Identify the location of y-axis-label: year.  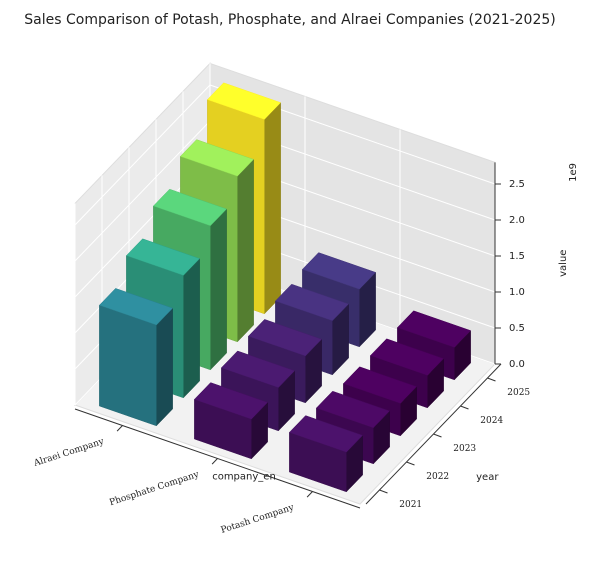
(487, 477).